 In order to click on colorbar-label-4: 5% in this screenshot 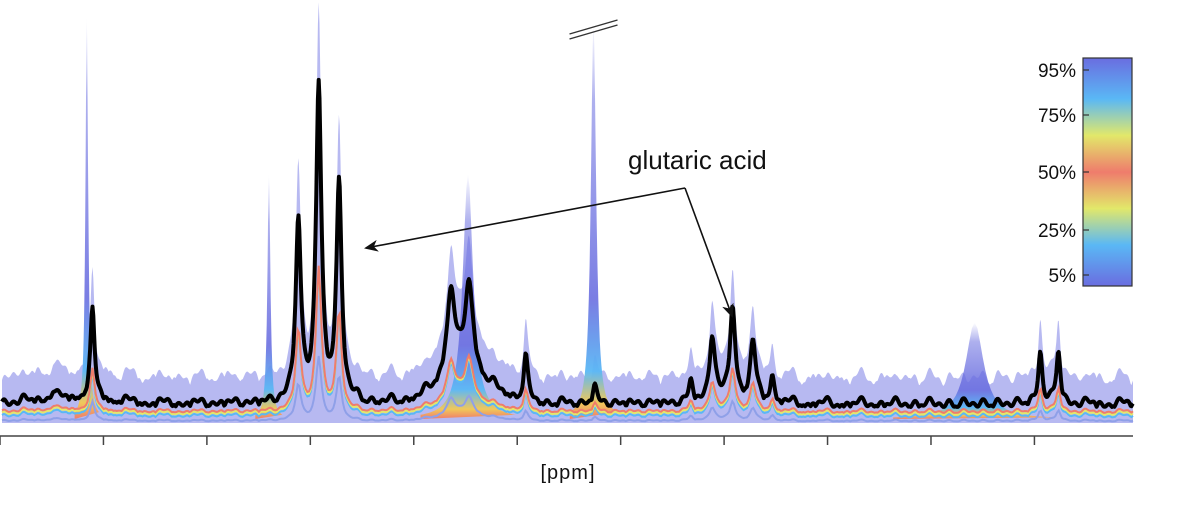, I will do `click(1063, 276)`.